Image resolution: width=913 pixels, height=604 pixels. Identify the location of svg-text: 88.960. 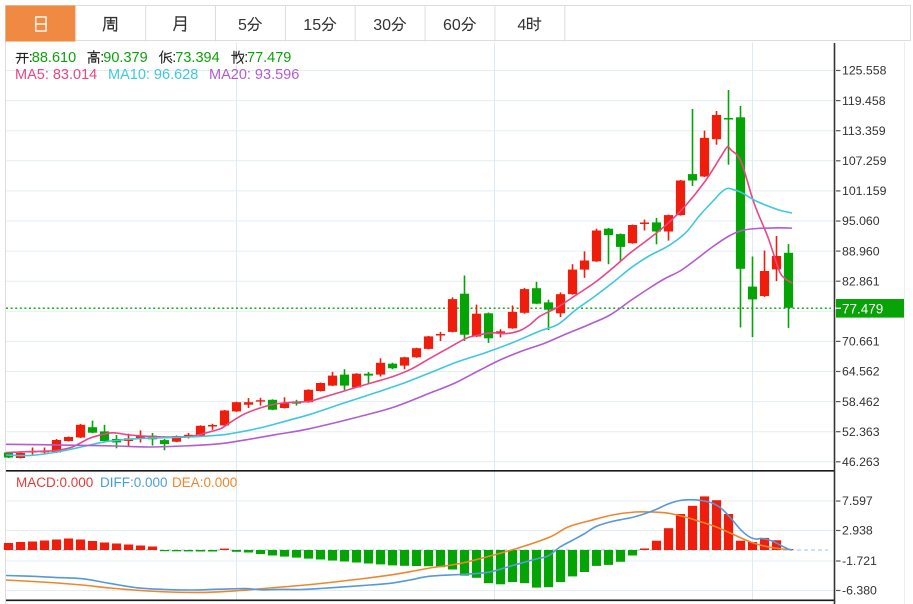
(861, 251).